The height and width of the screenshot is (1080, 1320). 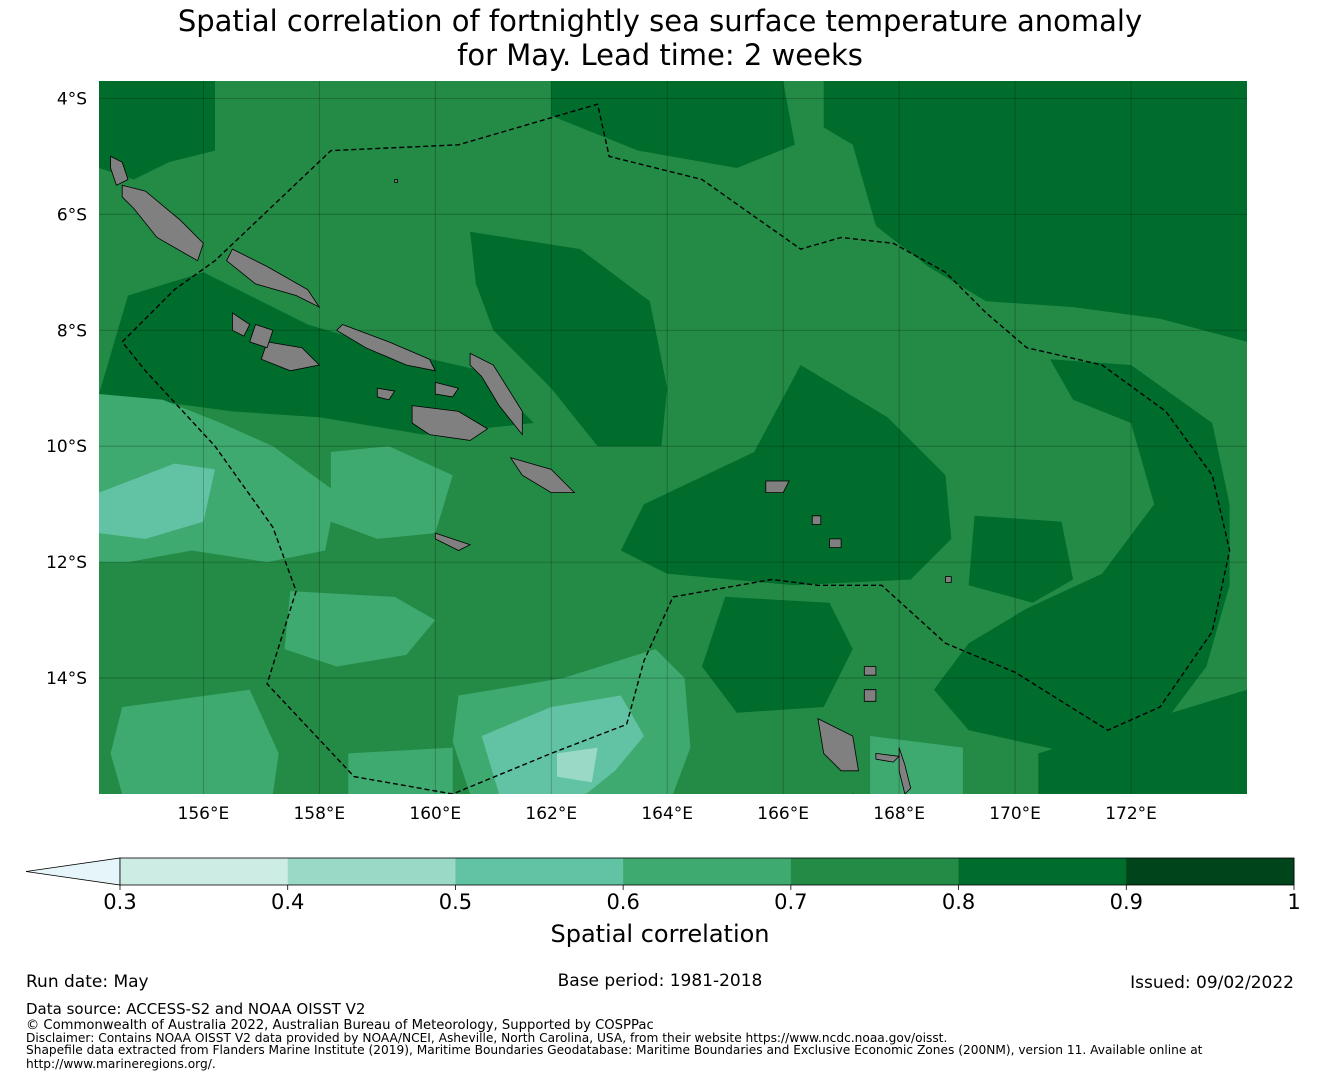 What do you see at coordinates (551, 814) in the screenshot?
I see `longitude-tick-label: 162°E` at bounding box center [551, 814].